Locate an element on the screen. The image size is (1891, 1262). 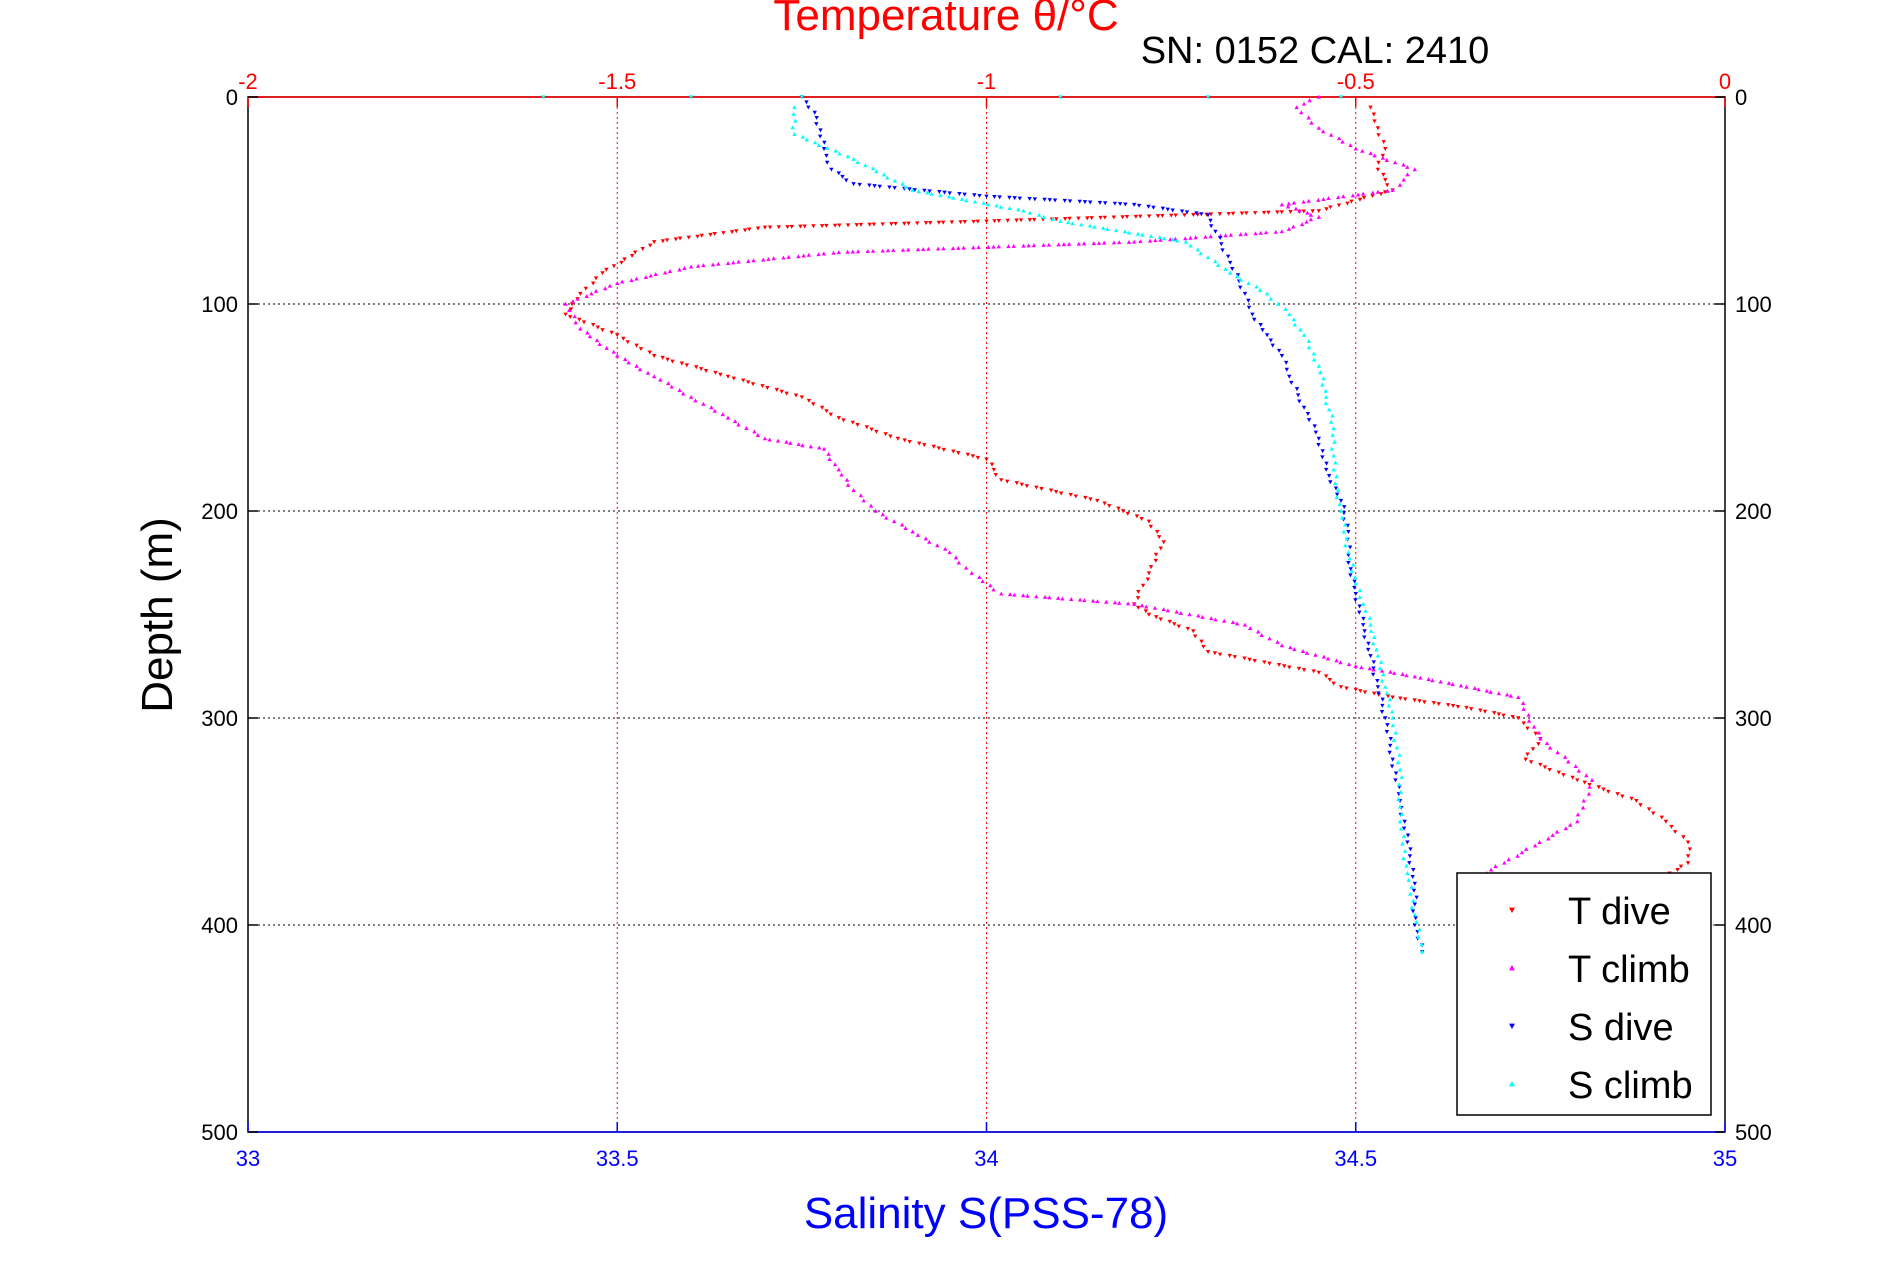
y-tick-label-right: 500 is located at coordinates (1753, 1132).